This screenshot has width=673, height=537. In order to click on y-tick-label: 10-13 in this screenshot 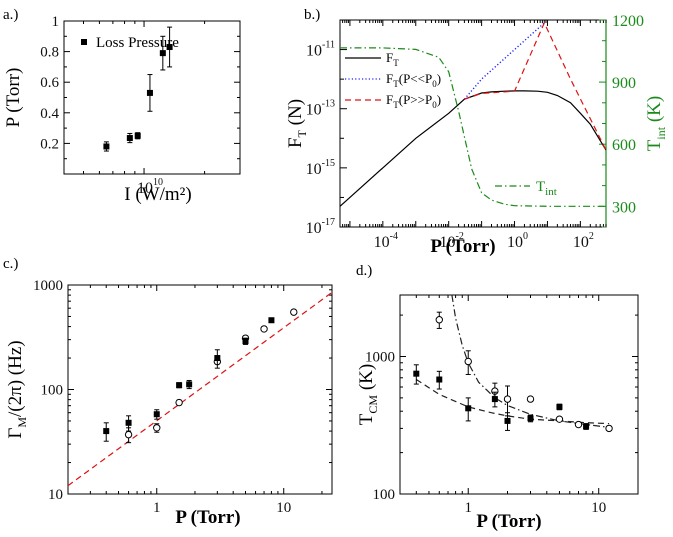, I will do `click(320, 109)`.